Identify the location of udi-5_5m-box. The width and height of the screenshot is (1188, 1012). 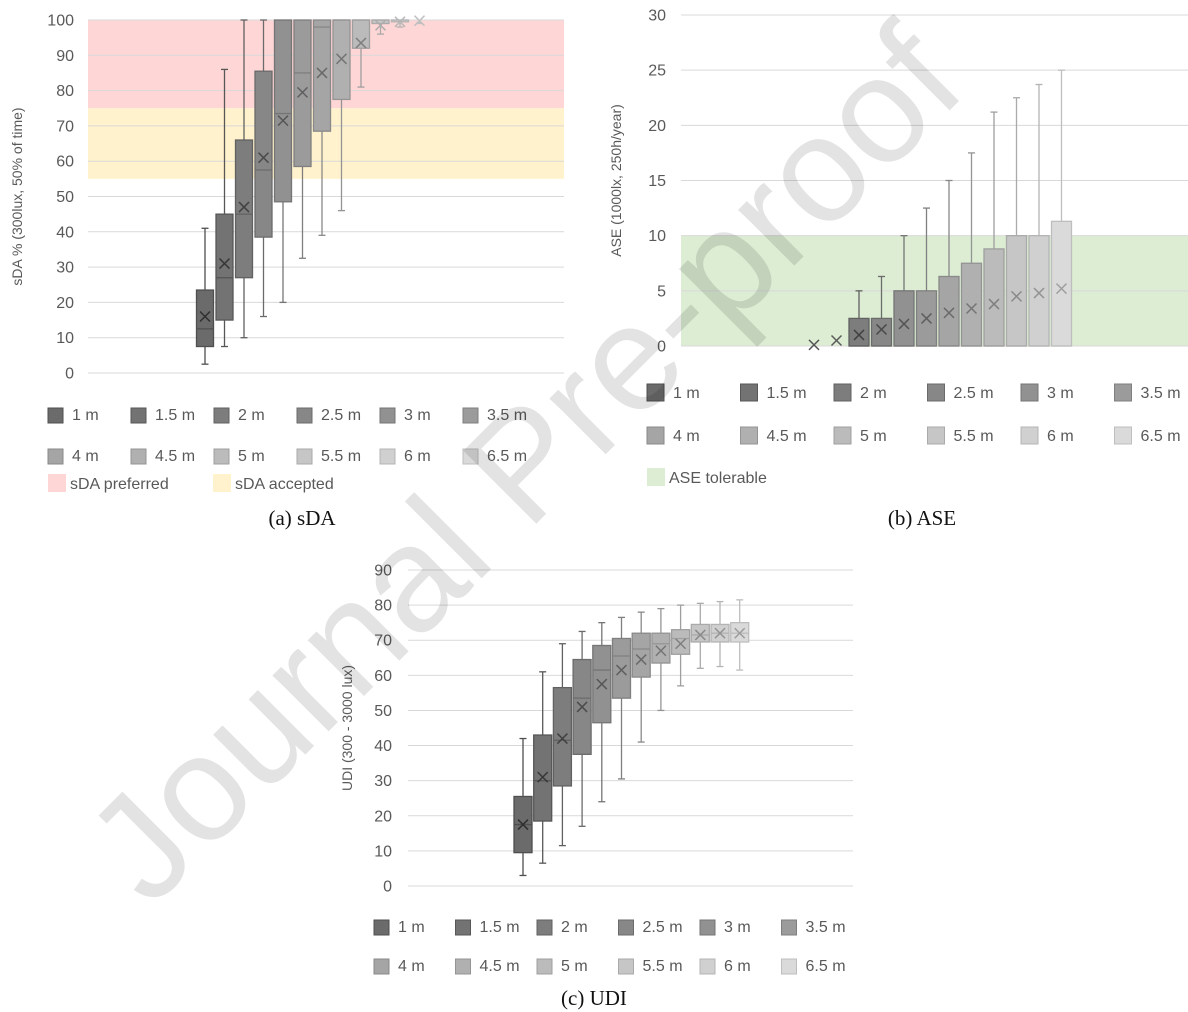
(700, 633).